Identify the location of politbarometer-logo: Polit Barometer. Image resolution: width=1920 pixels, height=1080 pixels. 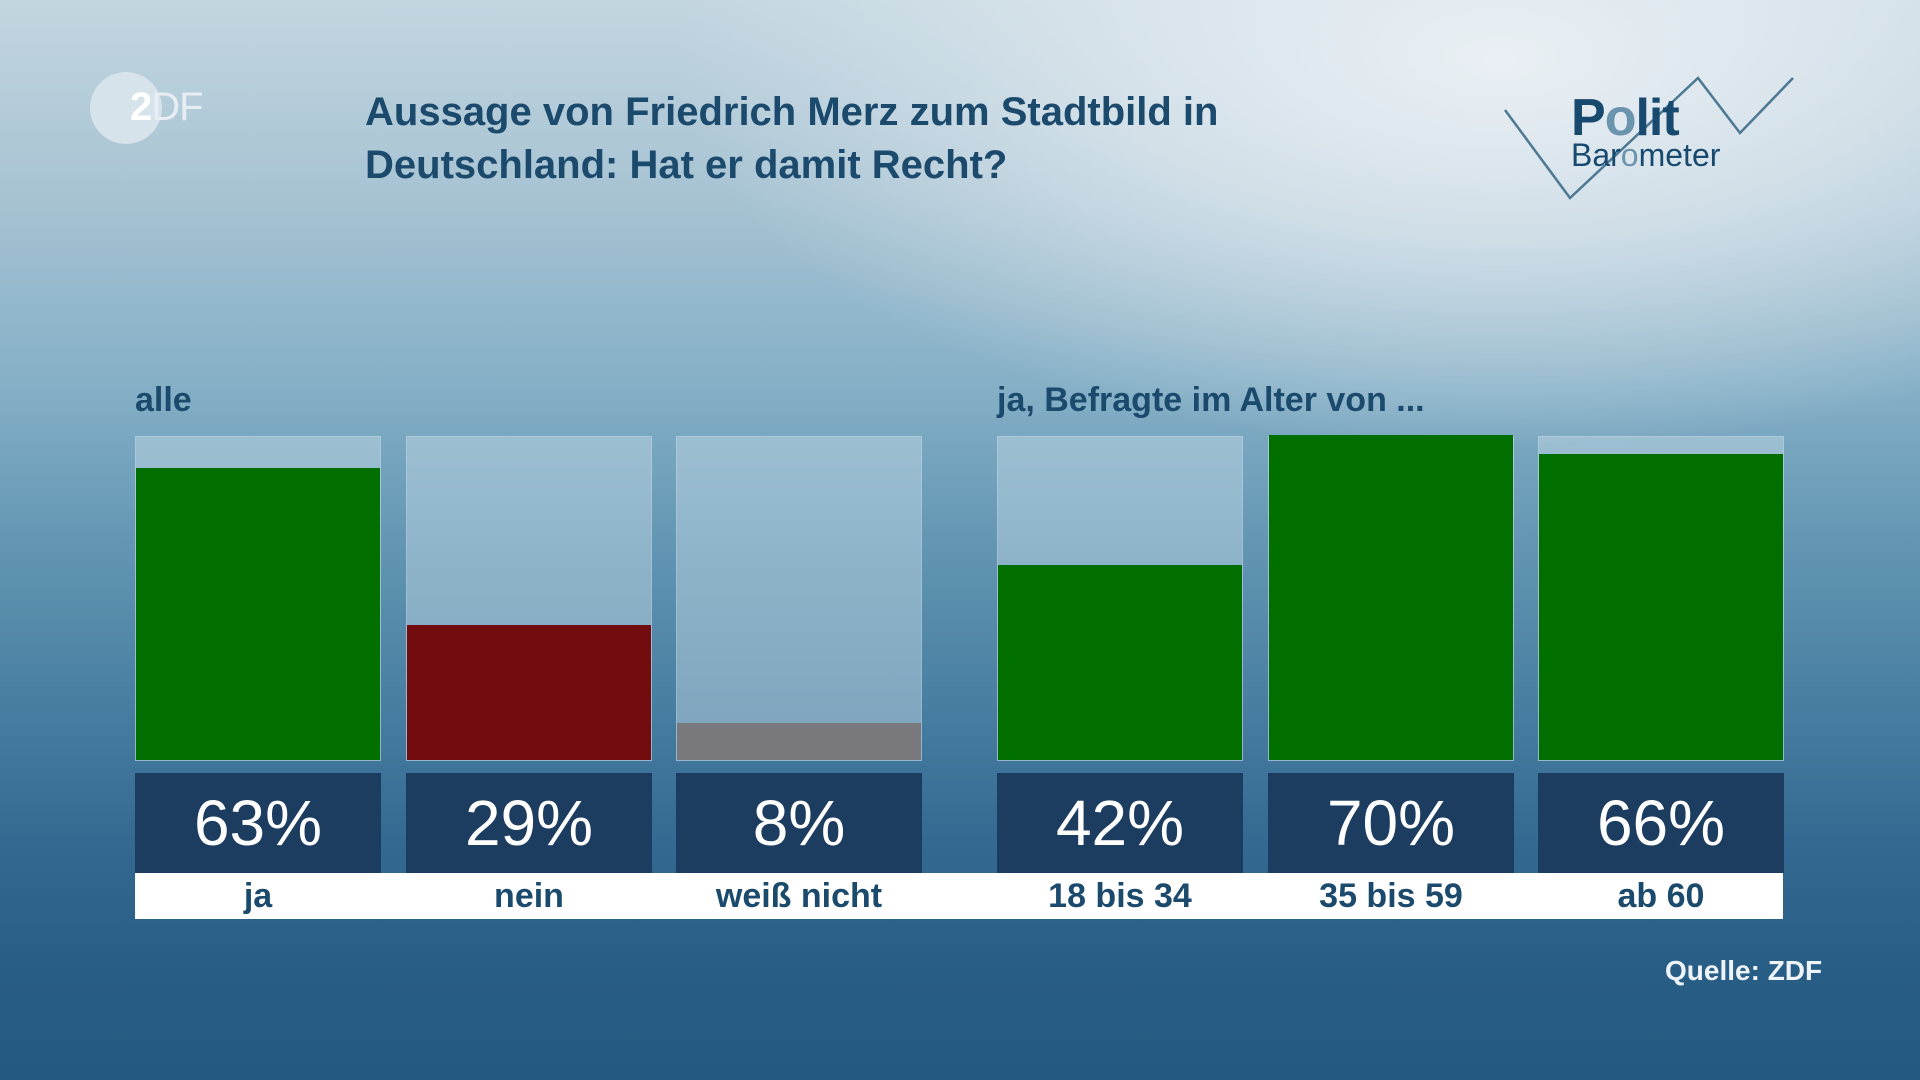
(1655, 140).